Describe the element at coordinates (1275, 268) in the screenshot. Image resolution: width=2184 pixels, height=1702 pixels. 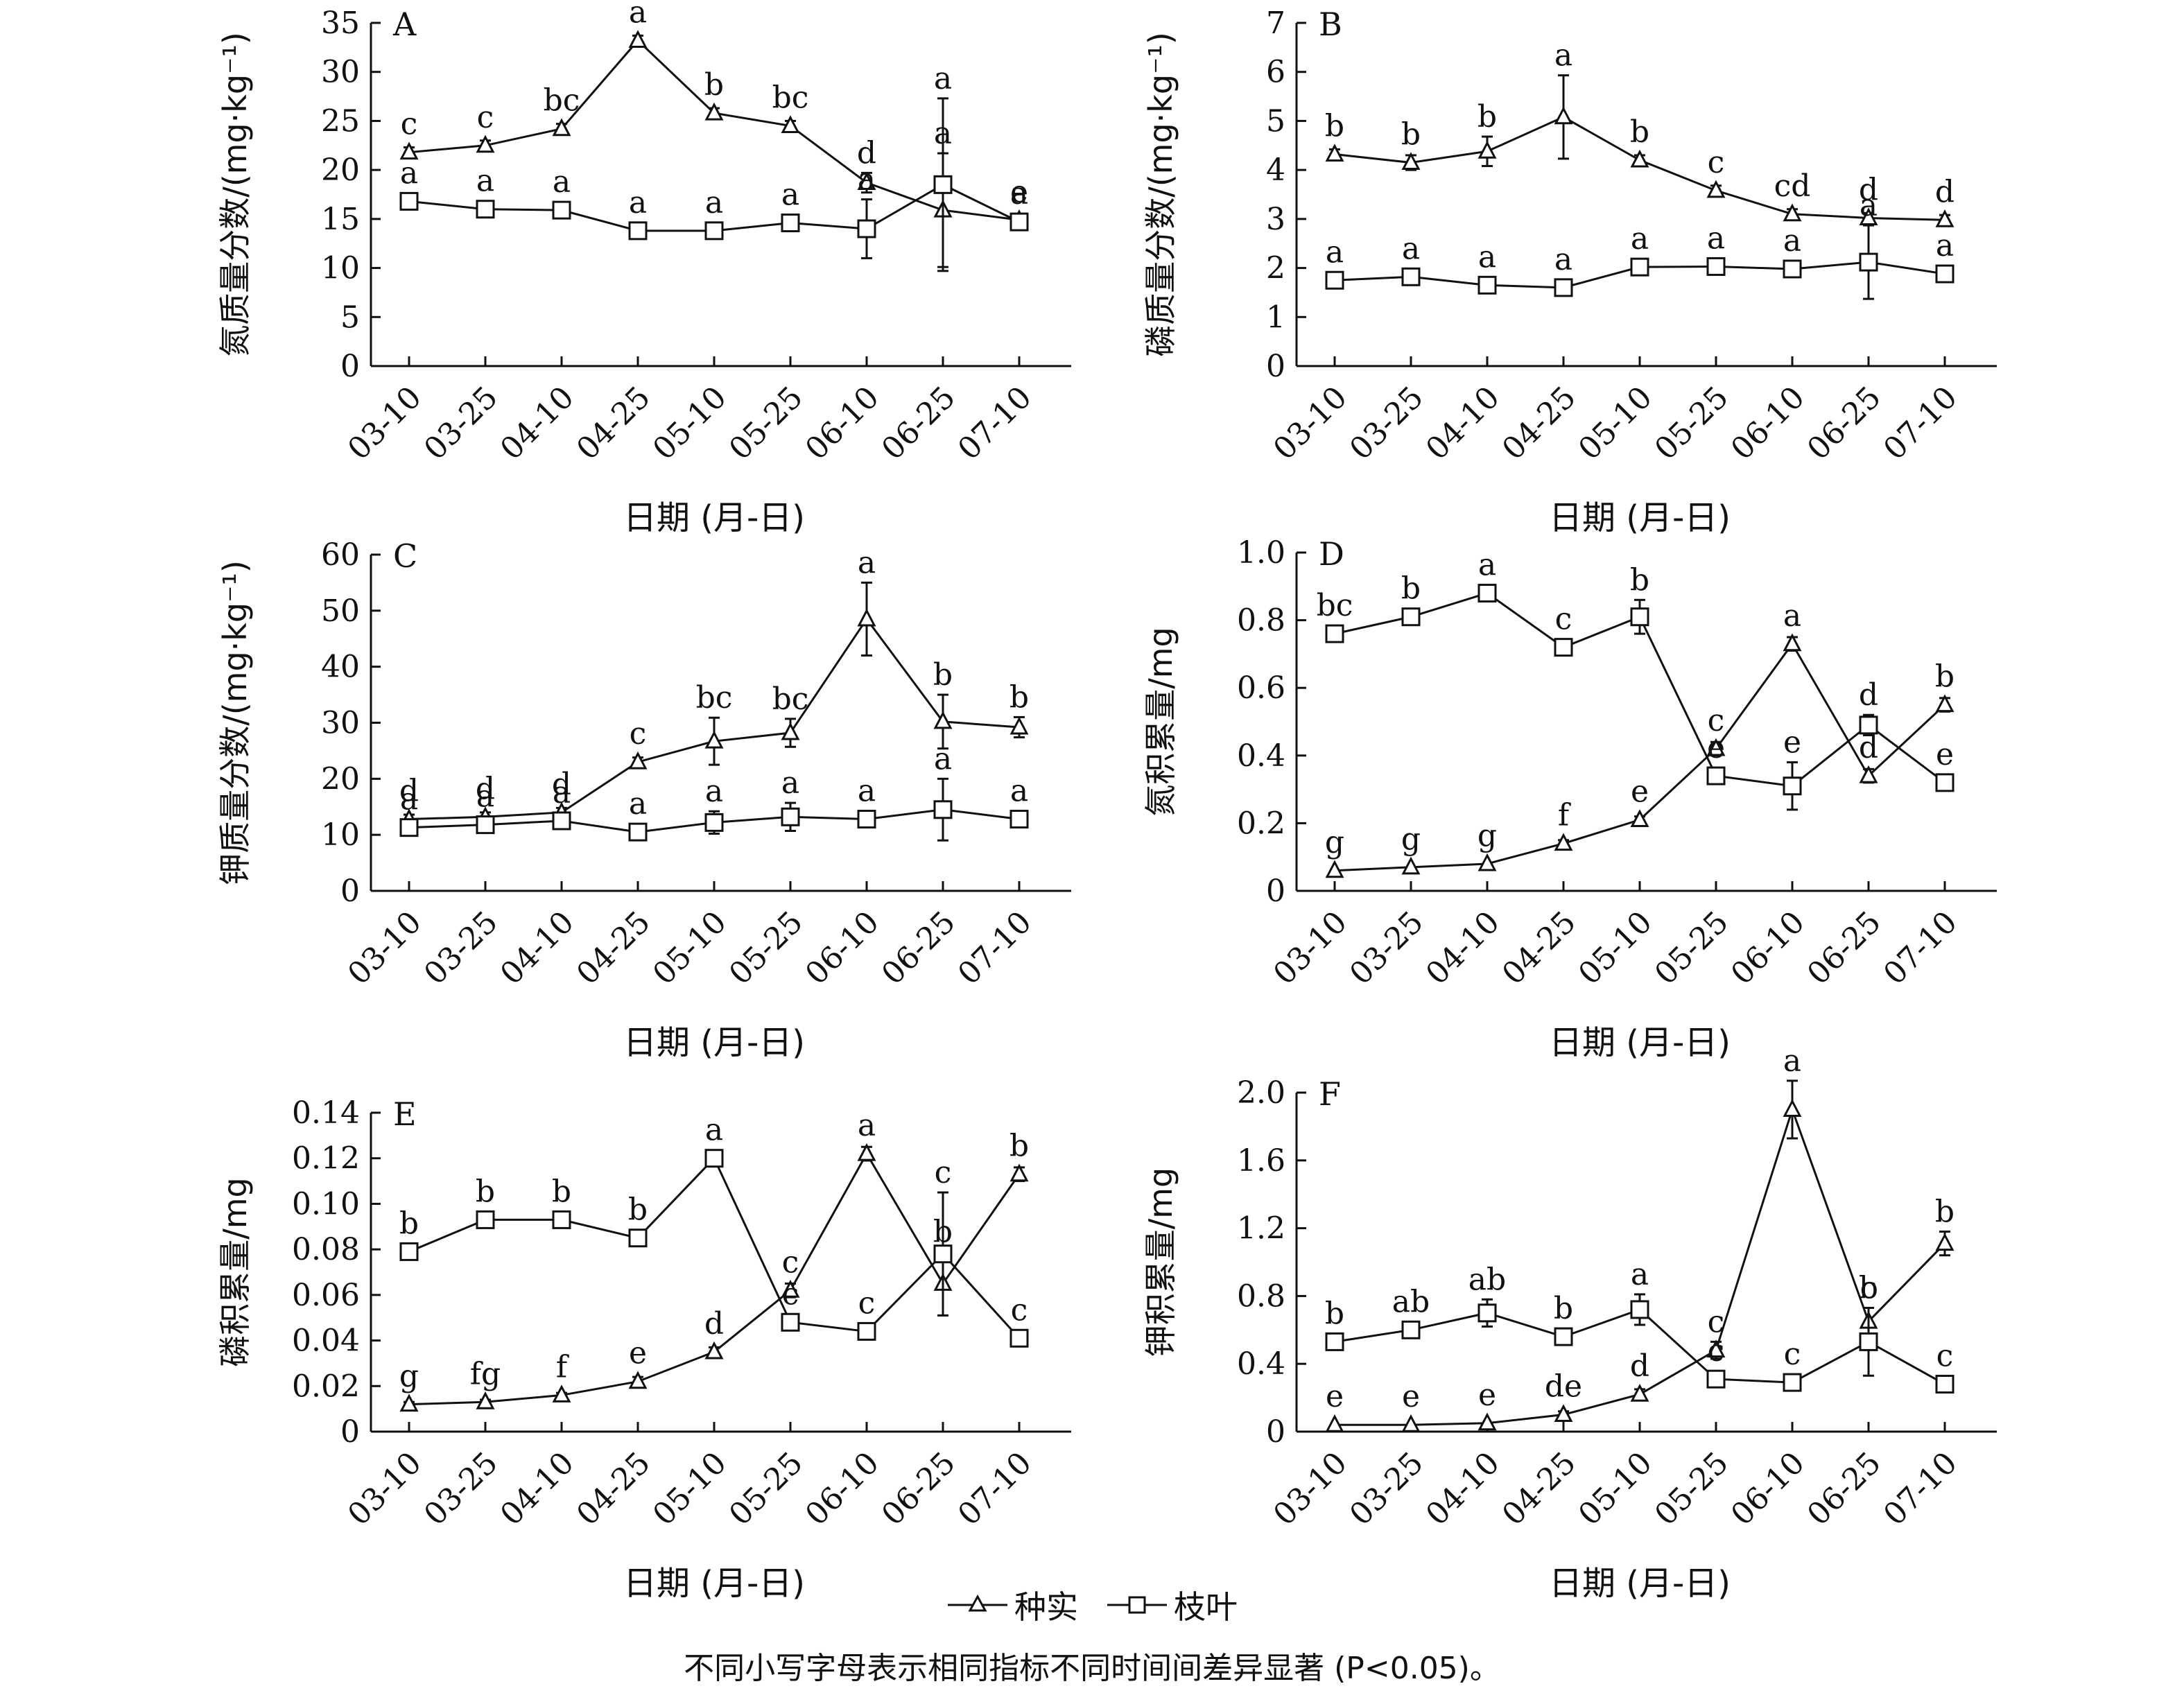
I see `y-tick-label: 2` at that location.